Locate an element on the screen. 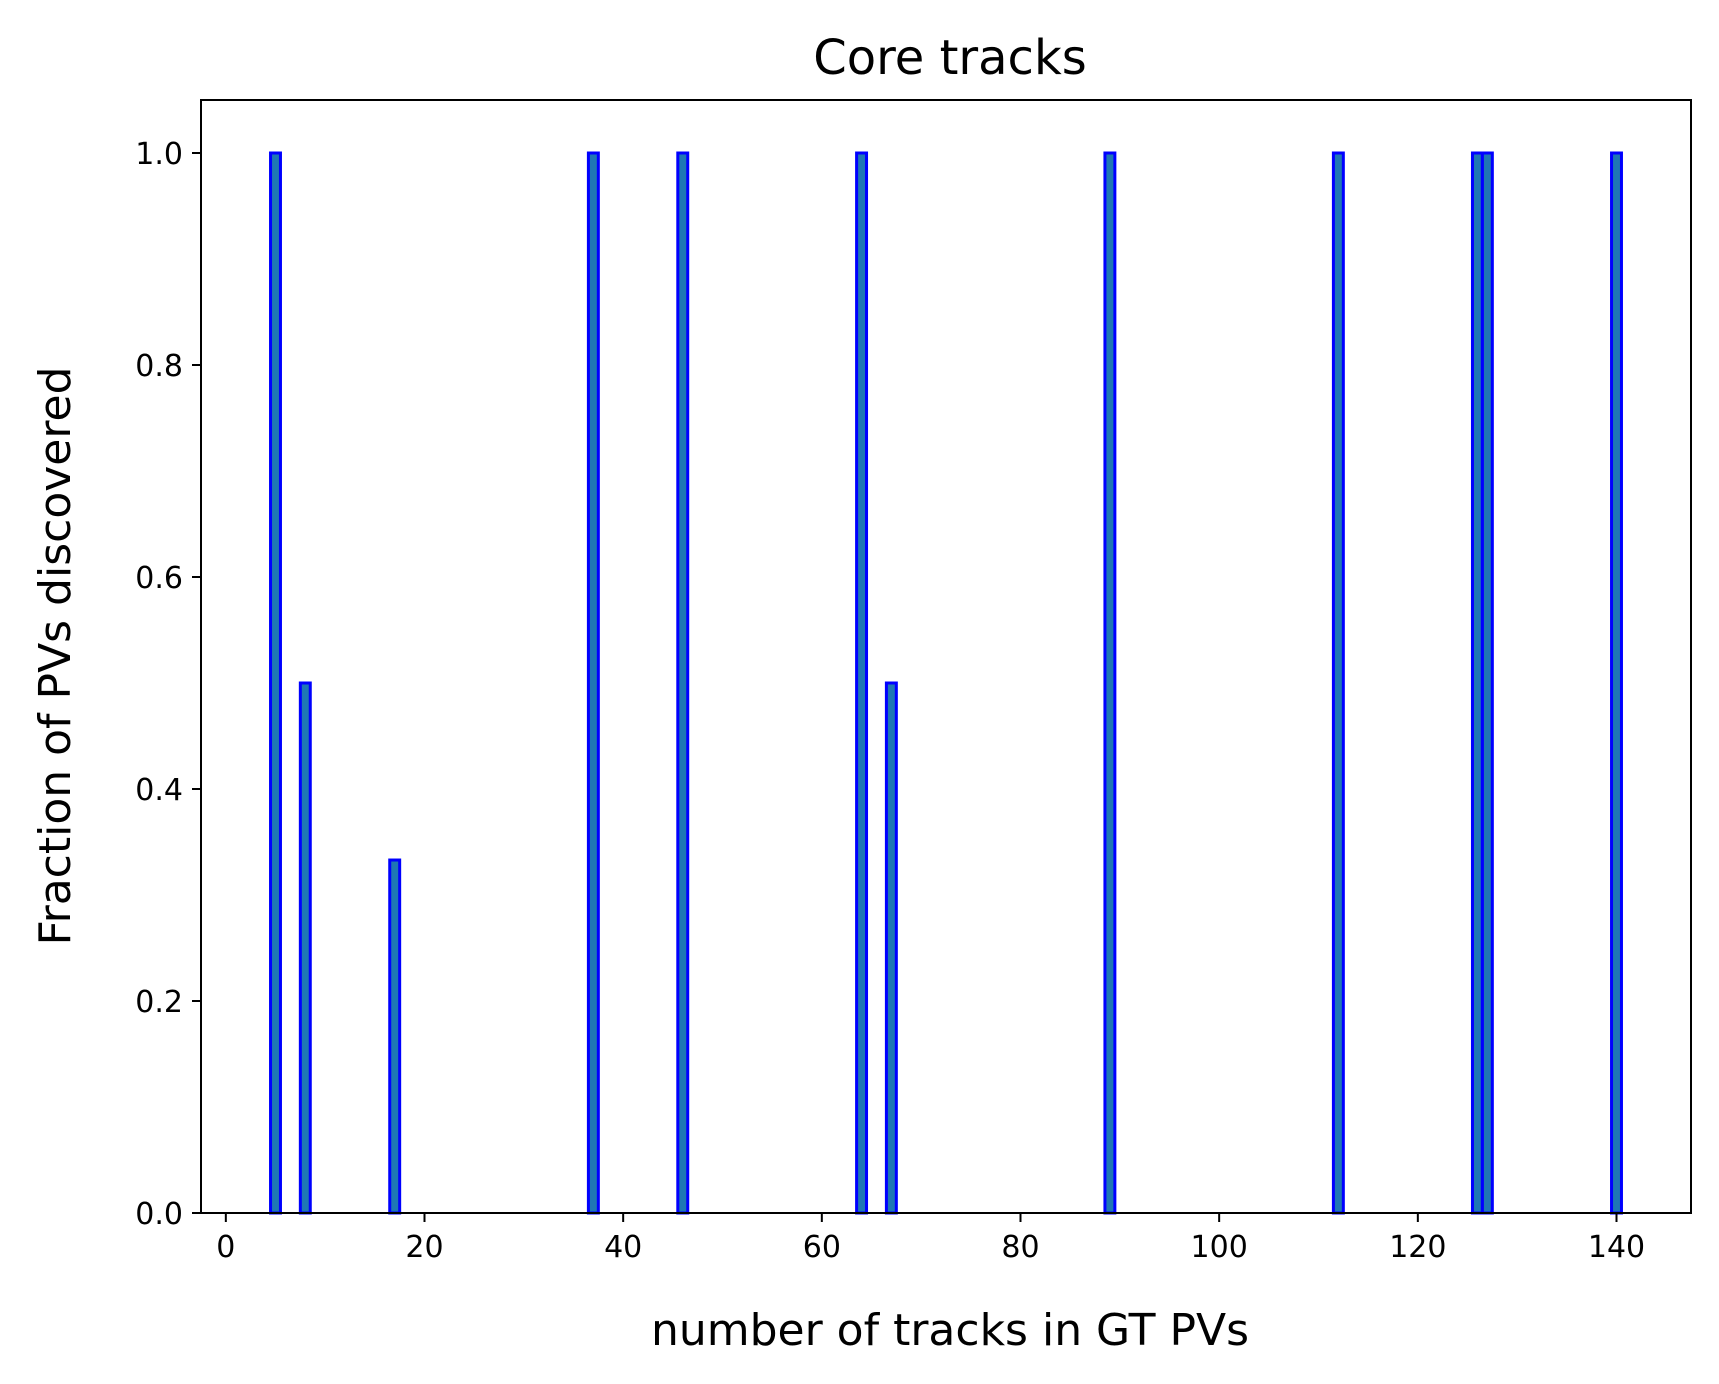 The height and width of the screenshot is (1384, 1719). y-tick-label: 0.8 is located at coordinates (159, 366).